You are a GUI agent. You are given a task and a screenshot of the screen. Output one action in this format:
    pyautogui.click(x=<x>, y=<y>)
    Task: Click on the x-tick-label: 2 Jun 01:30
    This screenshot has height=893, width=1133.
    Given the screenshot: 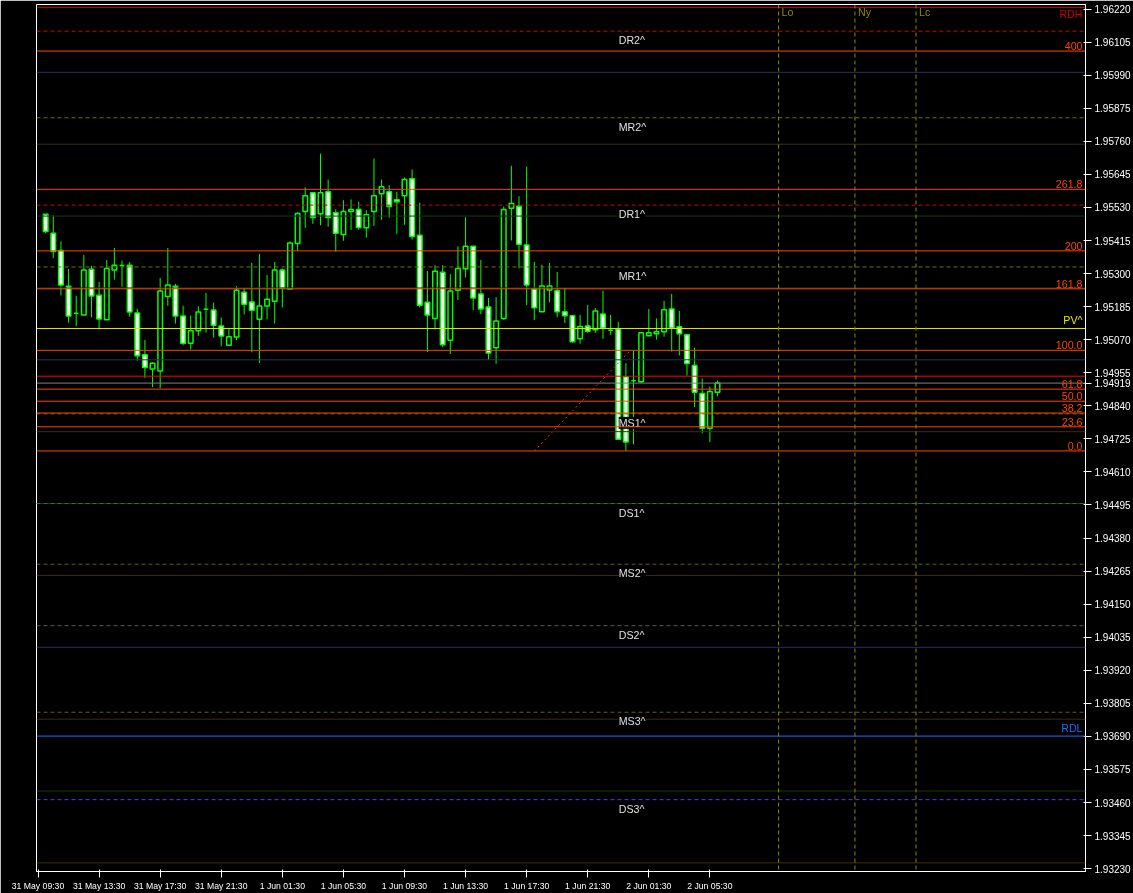 What is the action you would take?
    pyautogui.click(x=649, y=885)
    